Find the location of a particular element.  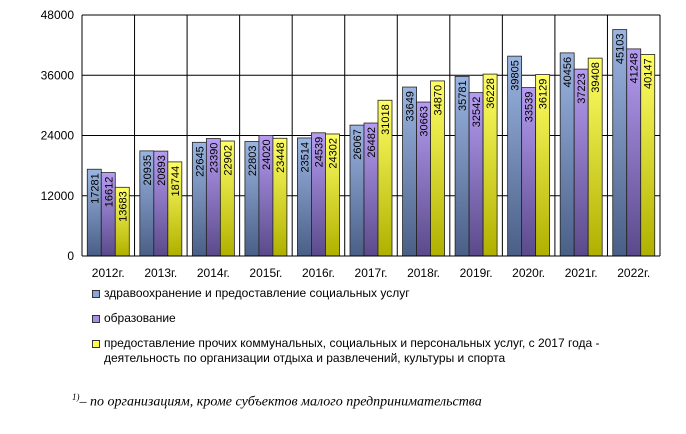

bar-value-label: 32542 is located at coordinates (477, 112).